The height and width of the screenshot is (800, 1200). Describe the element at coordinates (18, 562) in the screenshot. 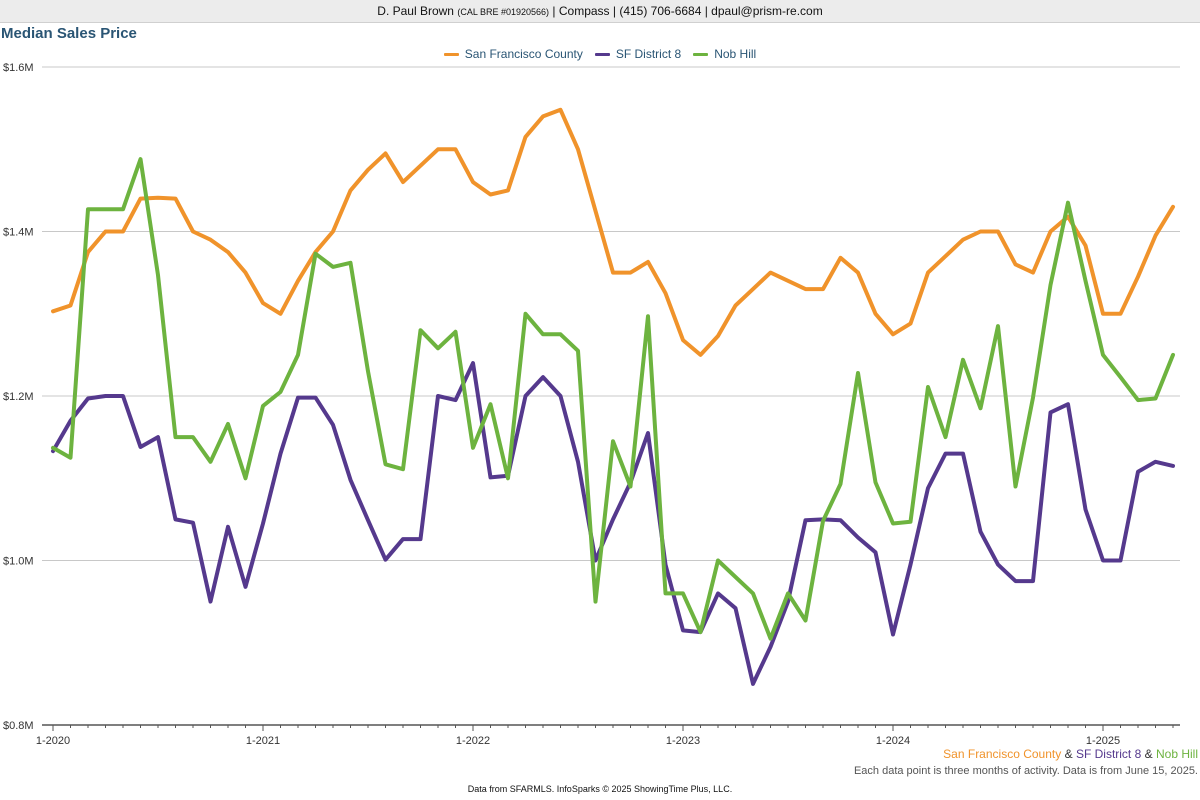

I see `y-tick-label: $1.0M` at that location.